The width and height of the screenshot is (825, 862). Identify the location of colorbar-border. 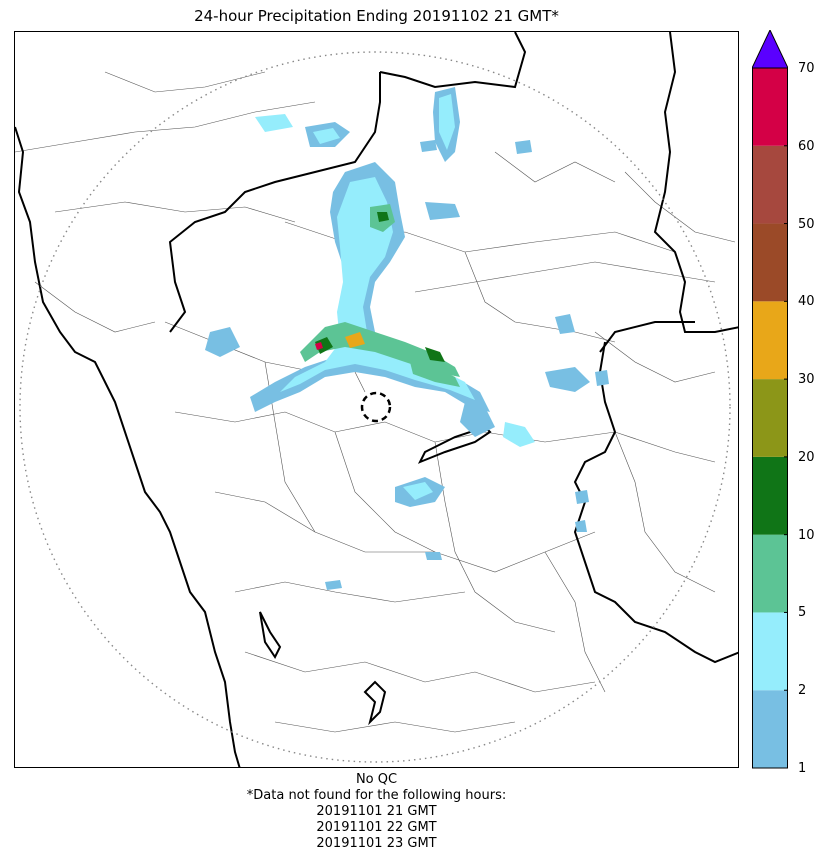
(770, 418).